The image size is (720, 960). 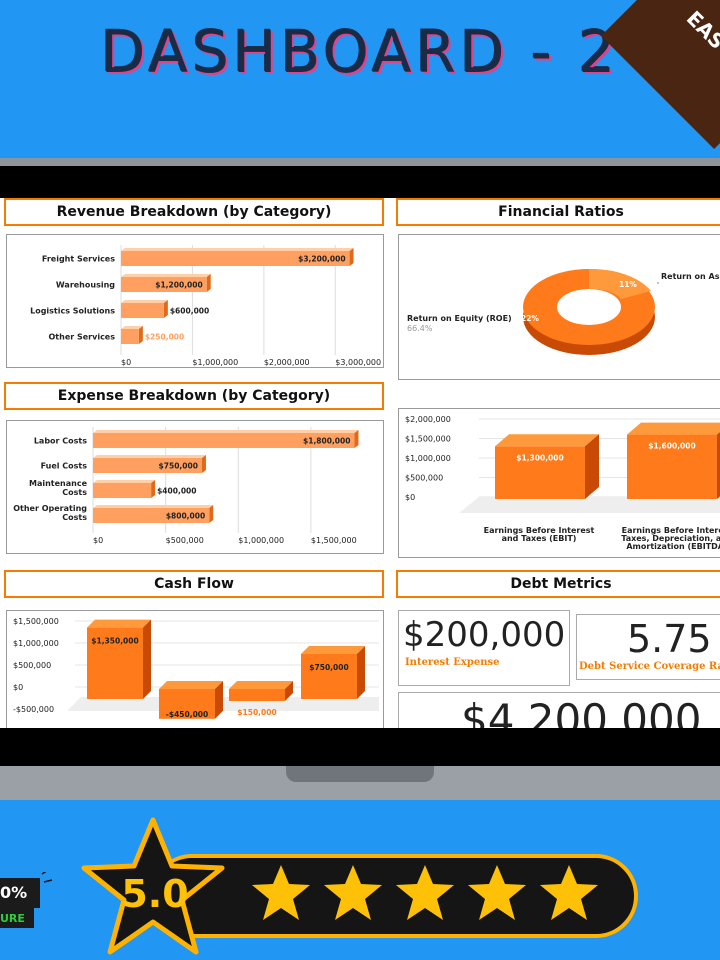 I want to click on rating-score: 5.0, so click(x=155, y=894).